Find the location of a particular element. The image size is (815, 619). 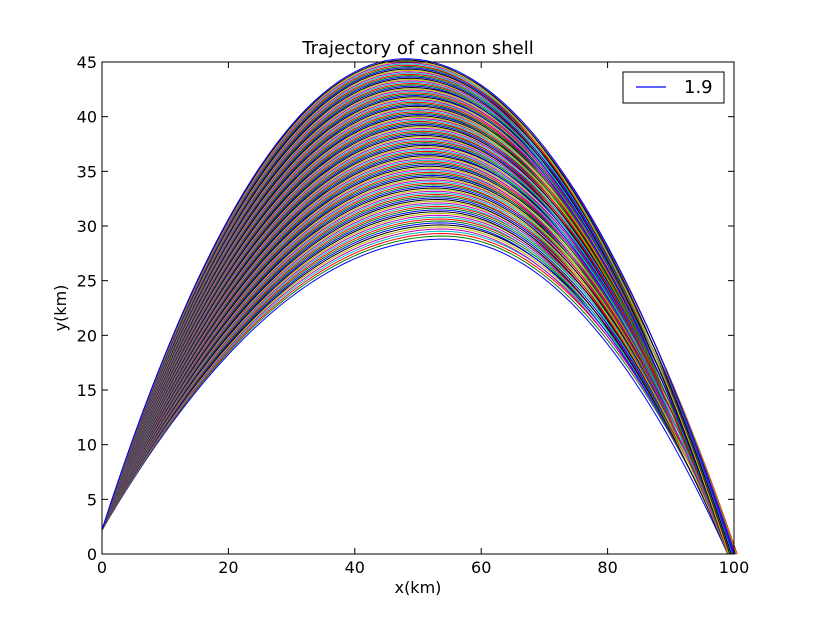

y-tick-label: 20 is located at coordinates (87, 335).